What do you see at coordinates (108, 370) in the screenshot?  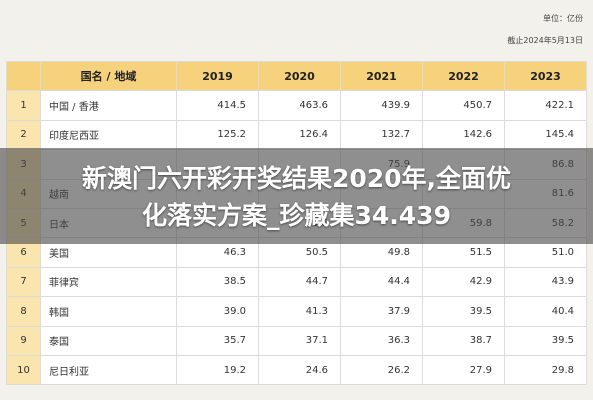 I see `country-name: 尼日利亚` at bounding box center [108, 370].